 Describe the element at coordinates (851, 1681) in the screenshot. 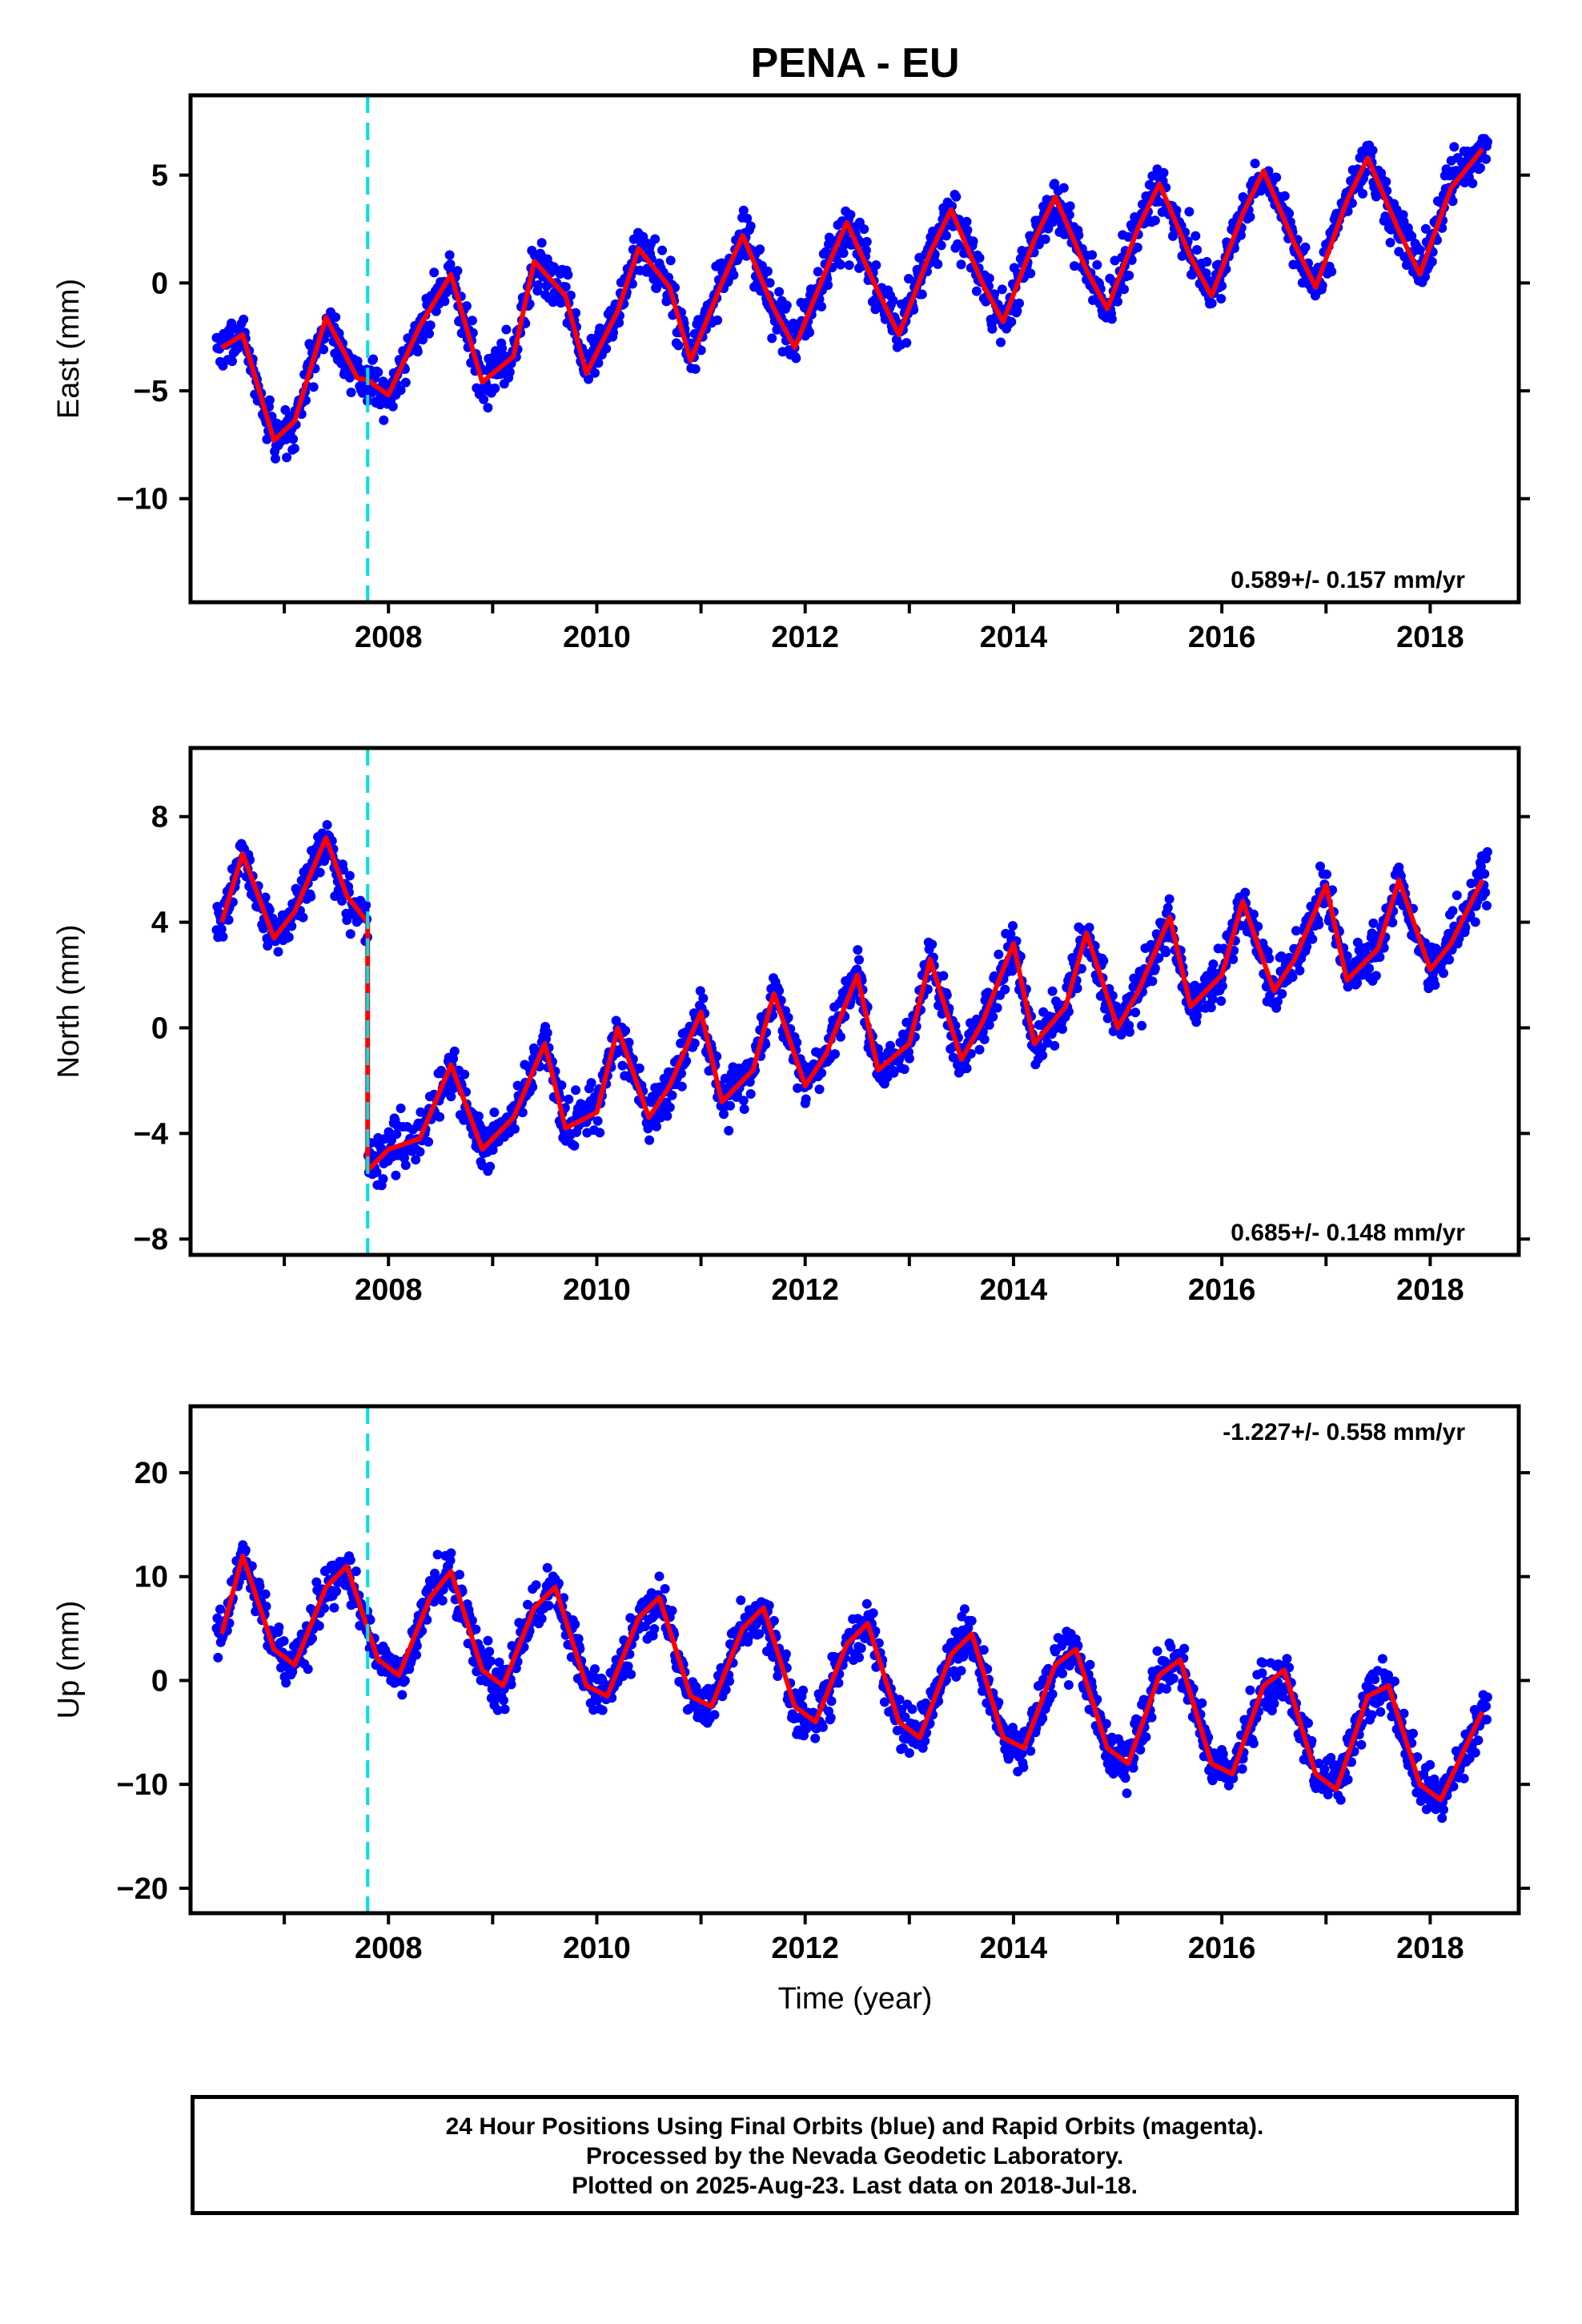

I see `observations-up` at that location.